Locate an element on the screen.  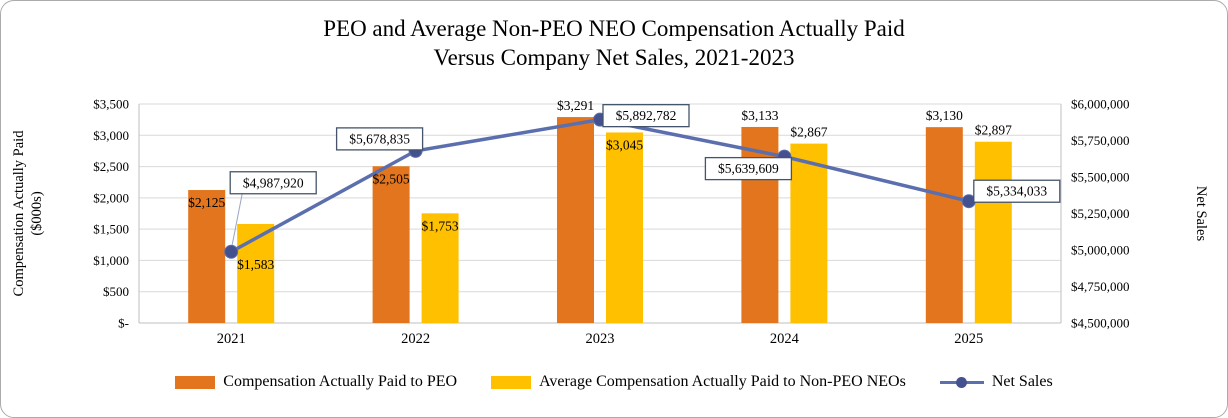
right-axis-title: Net Sales is located at coordinates (1201, 214).